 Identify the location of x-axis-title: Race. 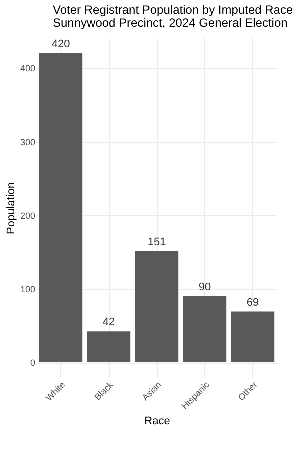
(157, 421).